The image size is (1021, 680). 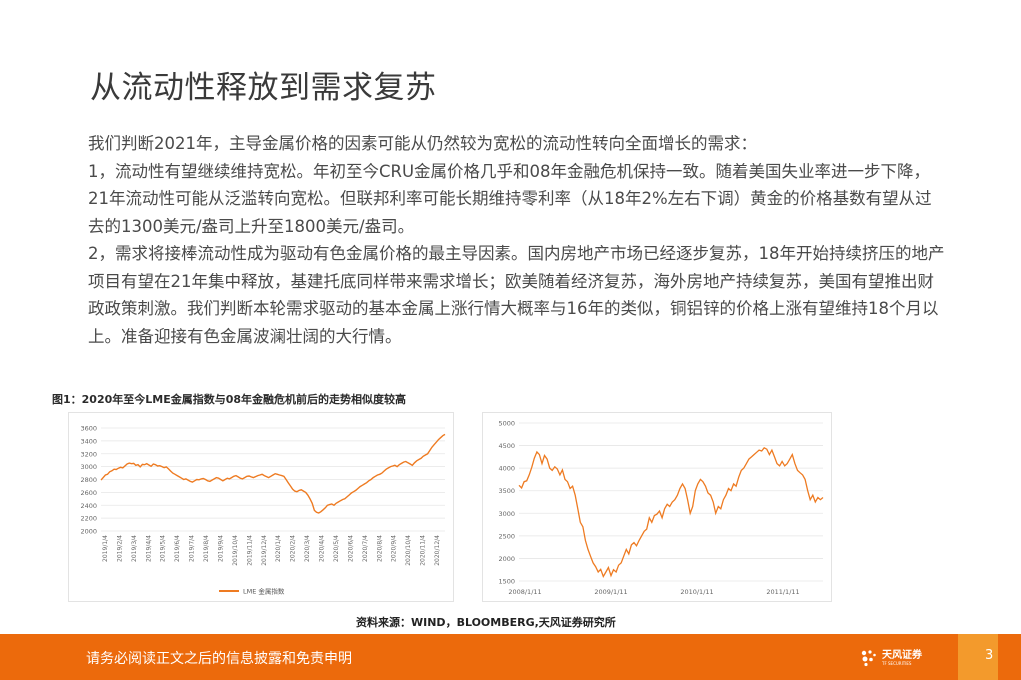 I want to click on y-tick-label: 3200, so click(x=88, y=454).